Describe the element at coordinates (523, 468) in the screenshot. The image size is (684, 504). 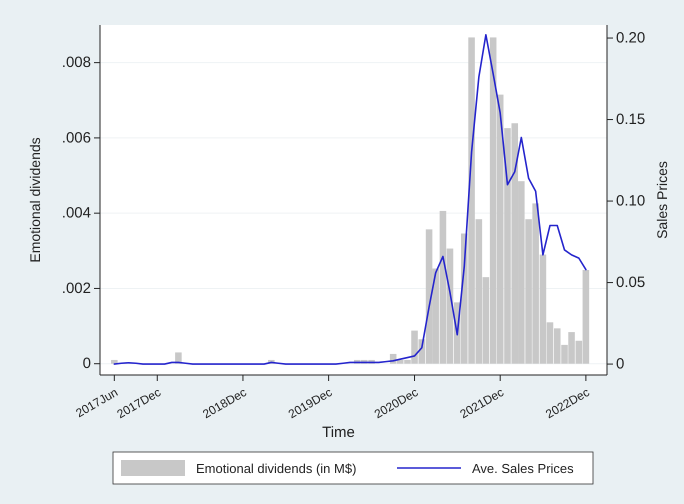
I see `legend-label: Ave. Sales Prices` at that location.